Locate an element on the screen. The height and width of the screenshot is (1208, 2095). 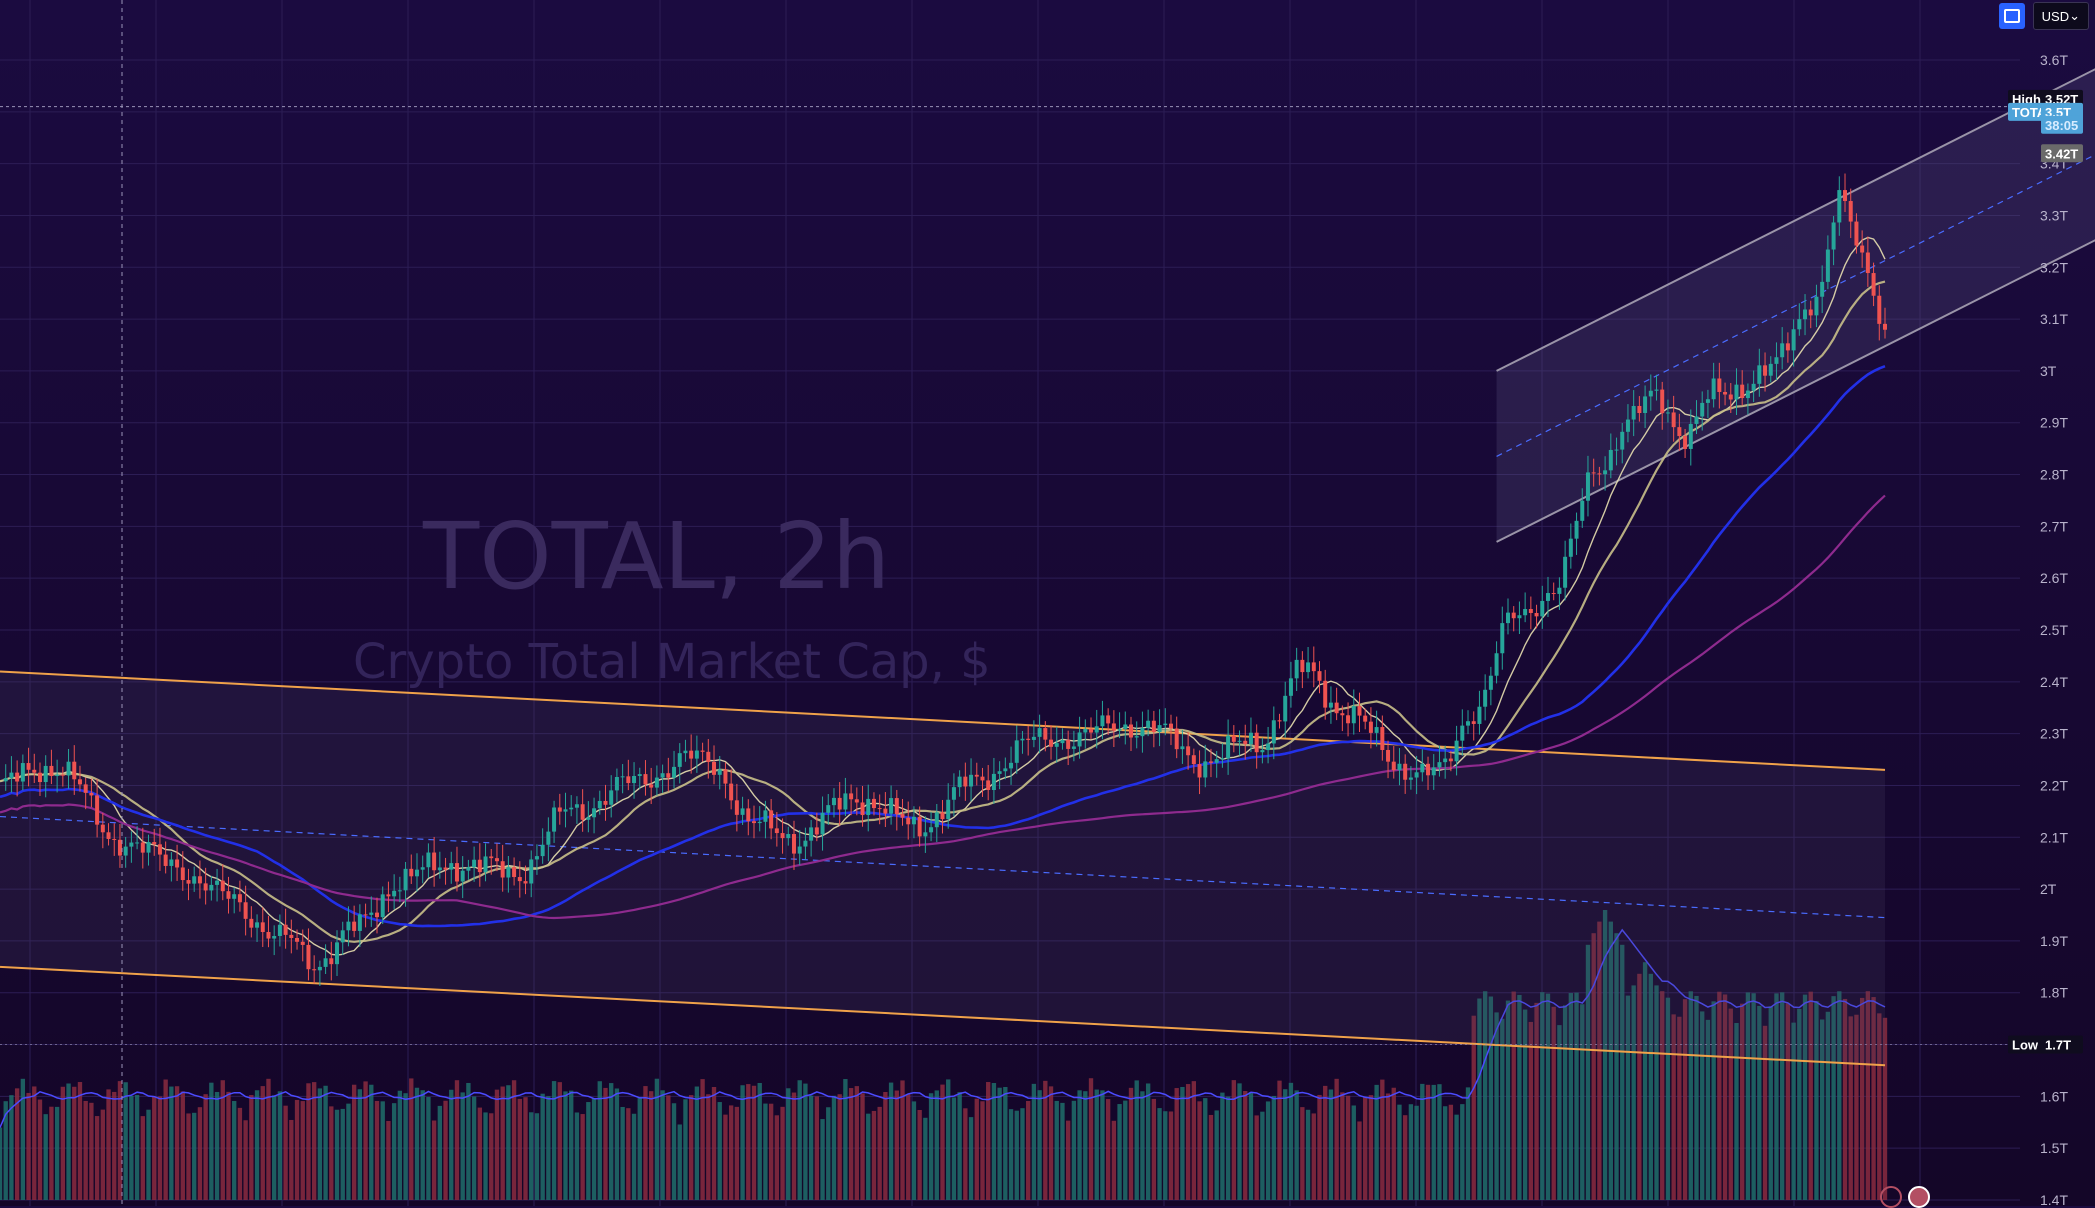
price-tag-value: 38:05 is located at coordinates (2061, 125).